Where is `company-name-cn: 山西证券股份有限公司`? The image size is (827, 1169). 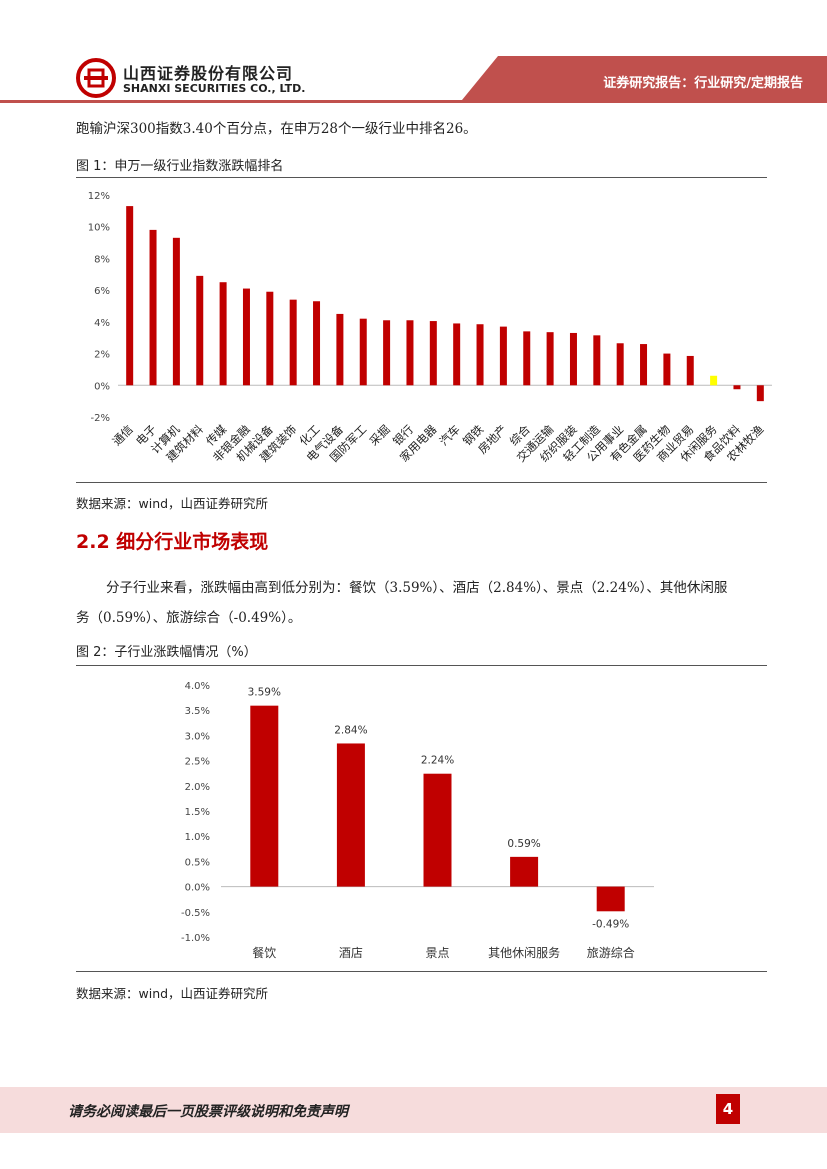 company-name-cn: 山西证券股份有限公司 is located at coordinates (208, 73).